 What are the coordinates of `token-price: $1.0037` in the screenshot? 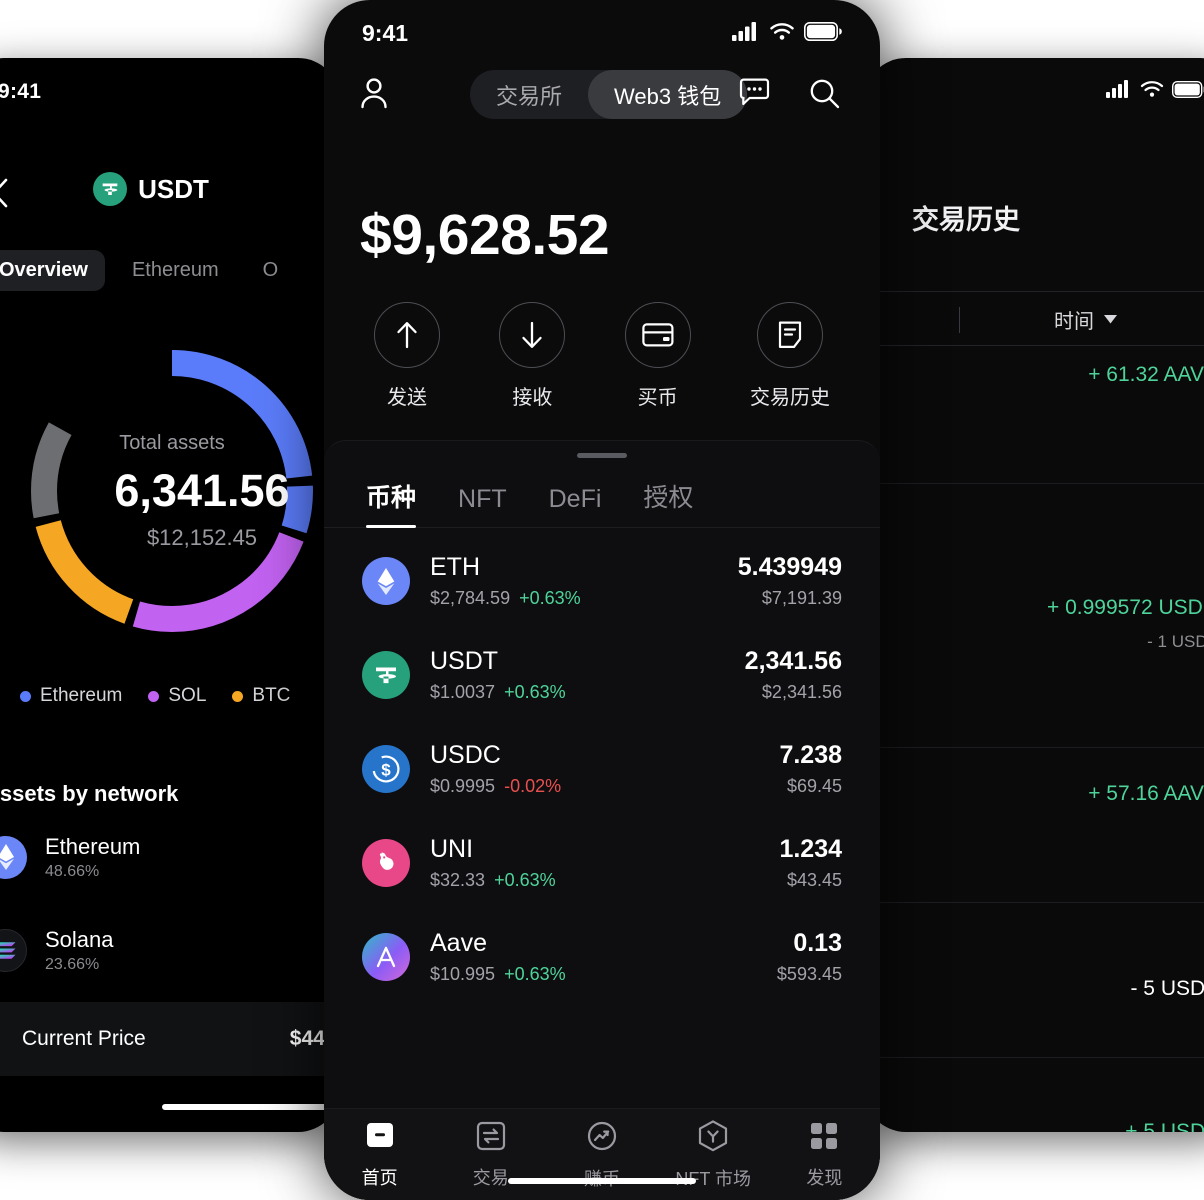 It's located at (463, 691).